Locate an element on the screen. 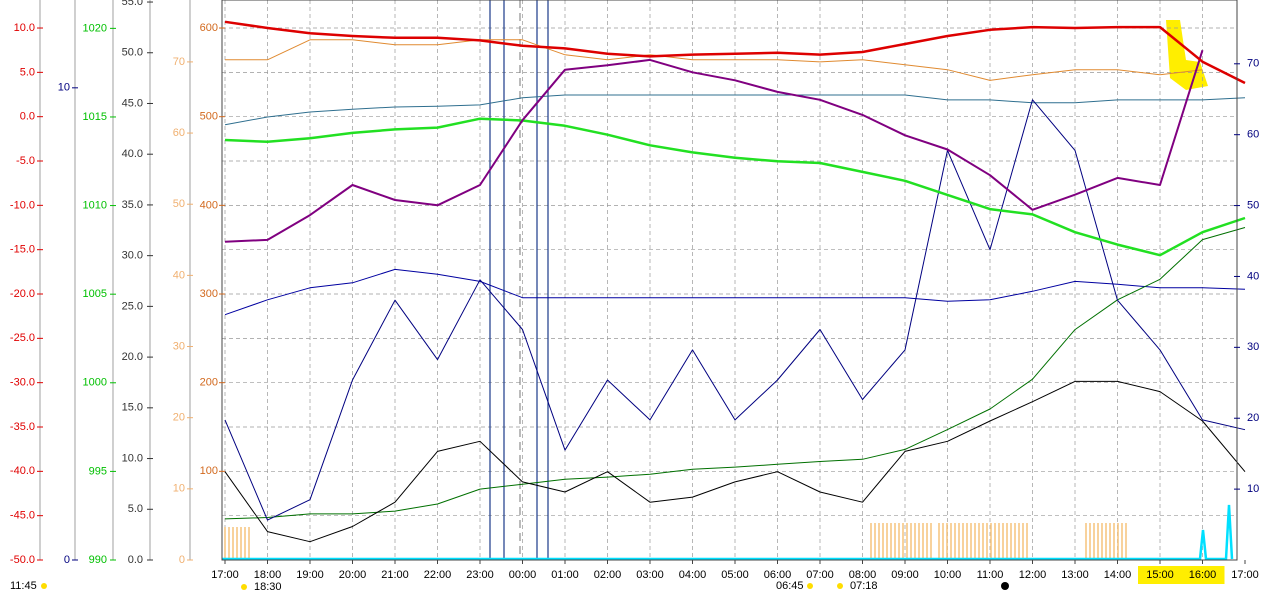  y-tick-label: 55.0 is located at coordinates (132, 4).